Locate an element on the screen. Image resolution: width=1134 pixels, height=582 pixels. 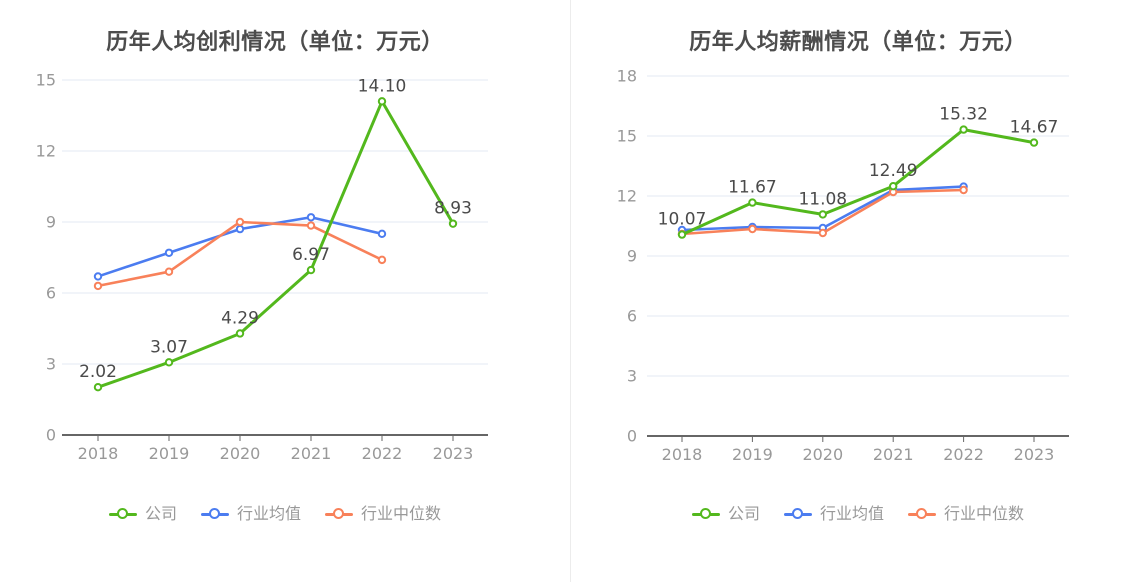
data-label: 4.29 is located at coordinates (240, 318).